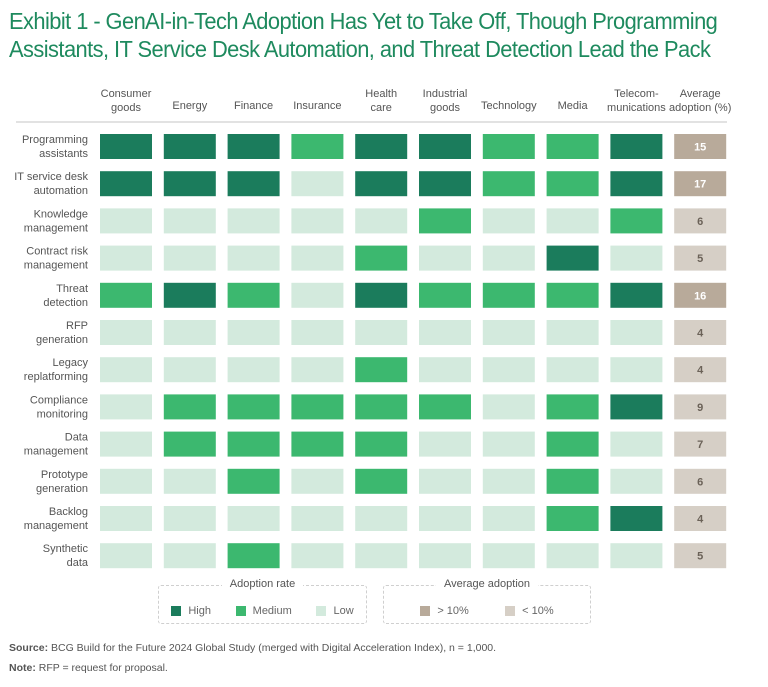 The image size is (768, 687). Describe the element at coordinates (262, 584) in the screenshot. I see `legend-adoption-title: Adoption rate` at that location.